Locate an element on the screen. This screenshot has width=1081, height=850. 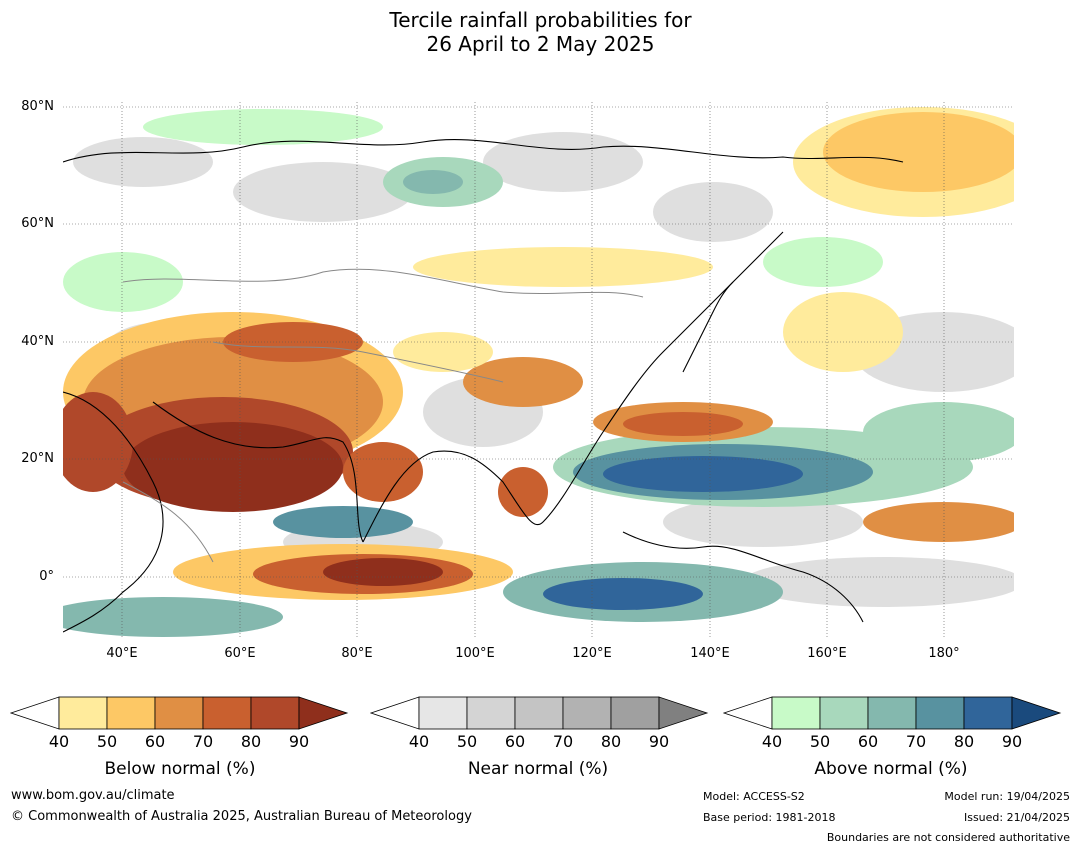
title-line-2: 26 April to 2 May 2025 is located at coordinates (540, 44).